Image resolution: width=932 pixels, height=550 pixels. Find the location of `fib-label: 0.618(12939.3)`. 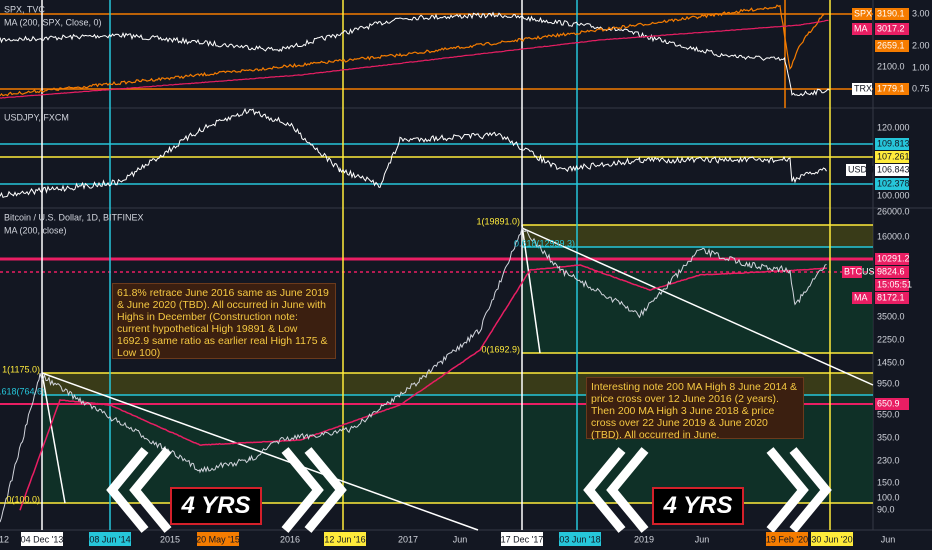

fib-label: 0.618(12939.3) is located at coordinates (544, 243).